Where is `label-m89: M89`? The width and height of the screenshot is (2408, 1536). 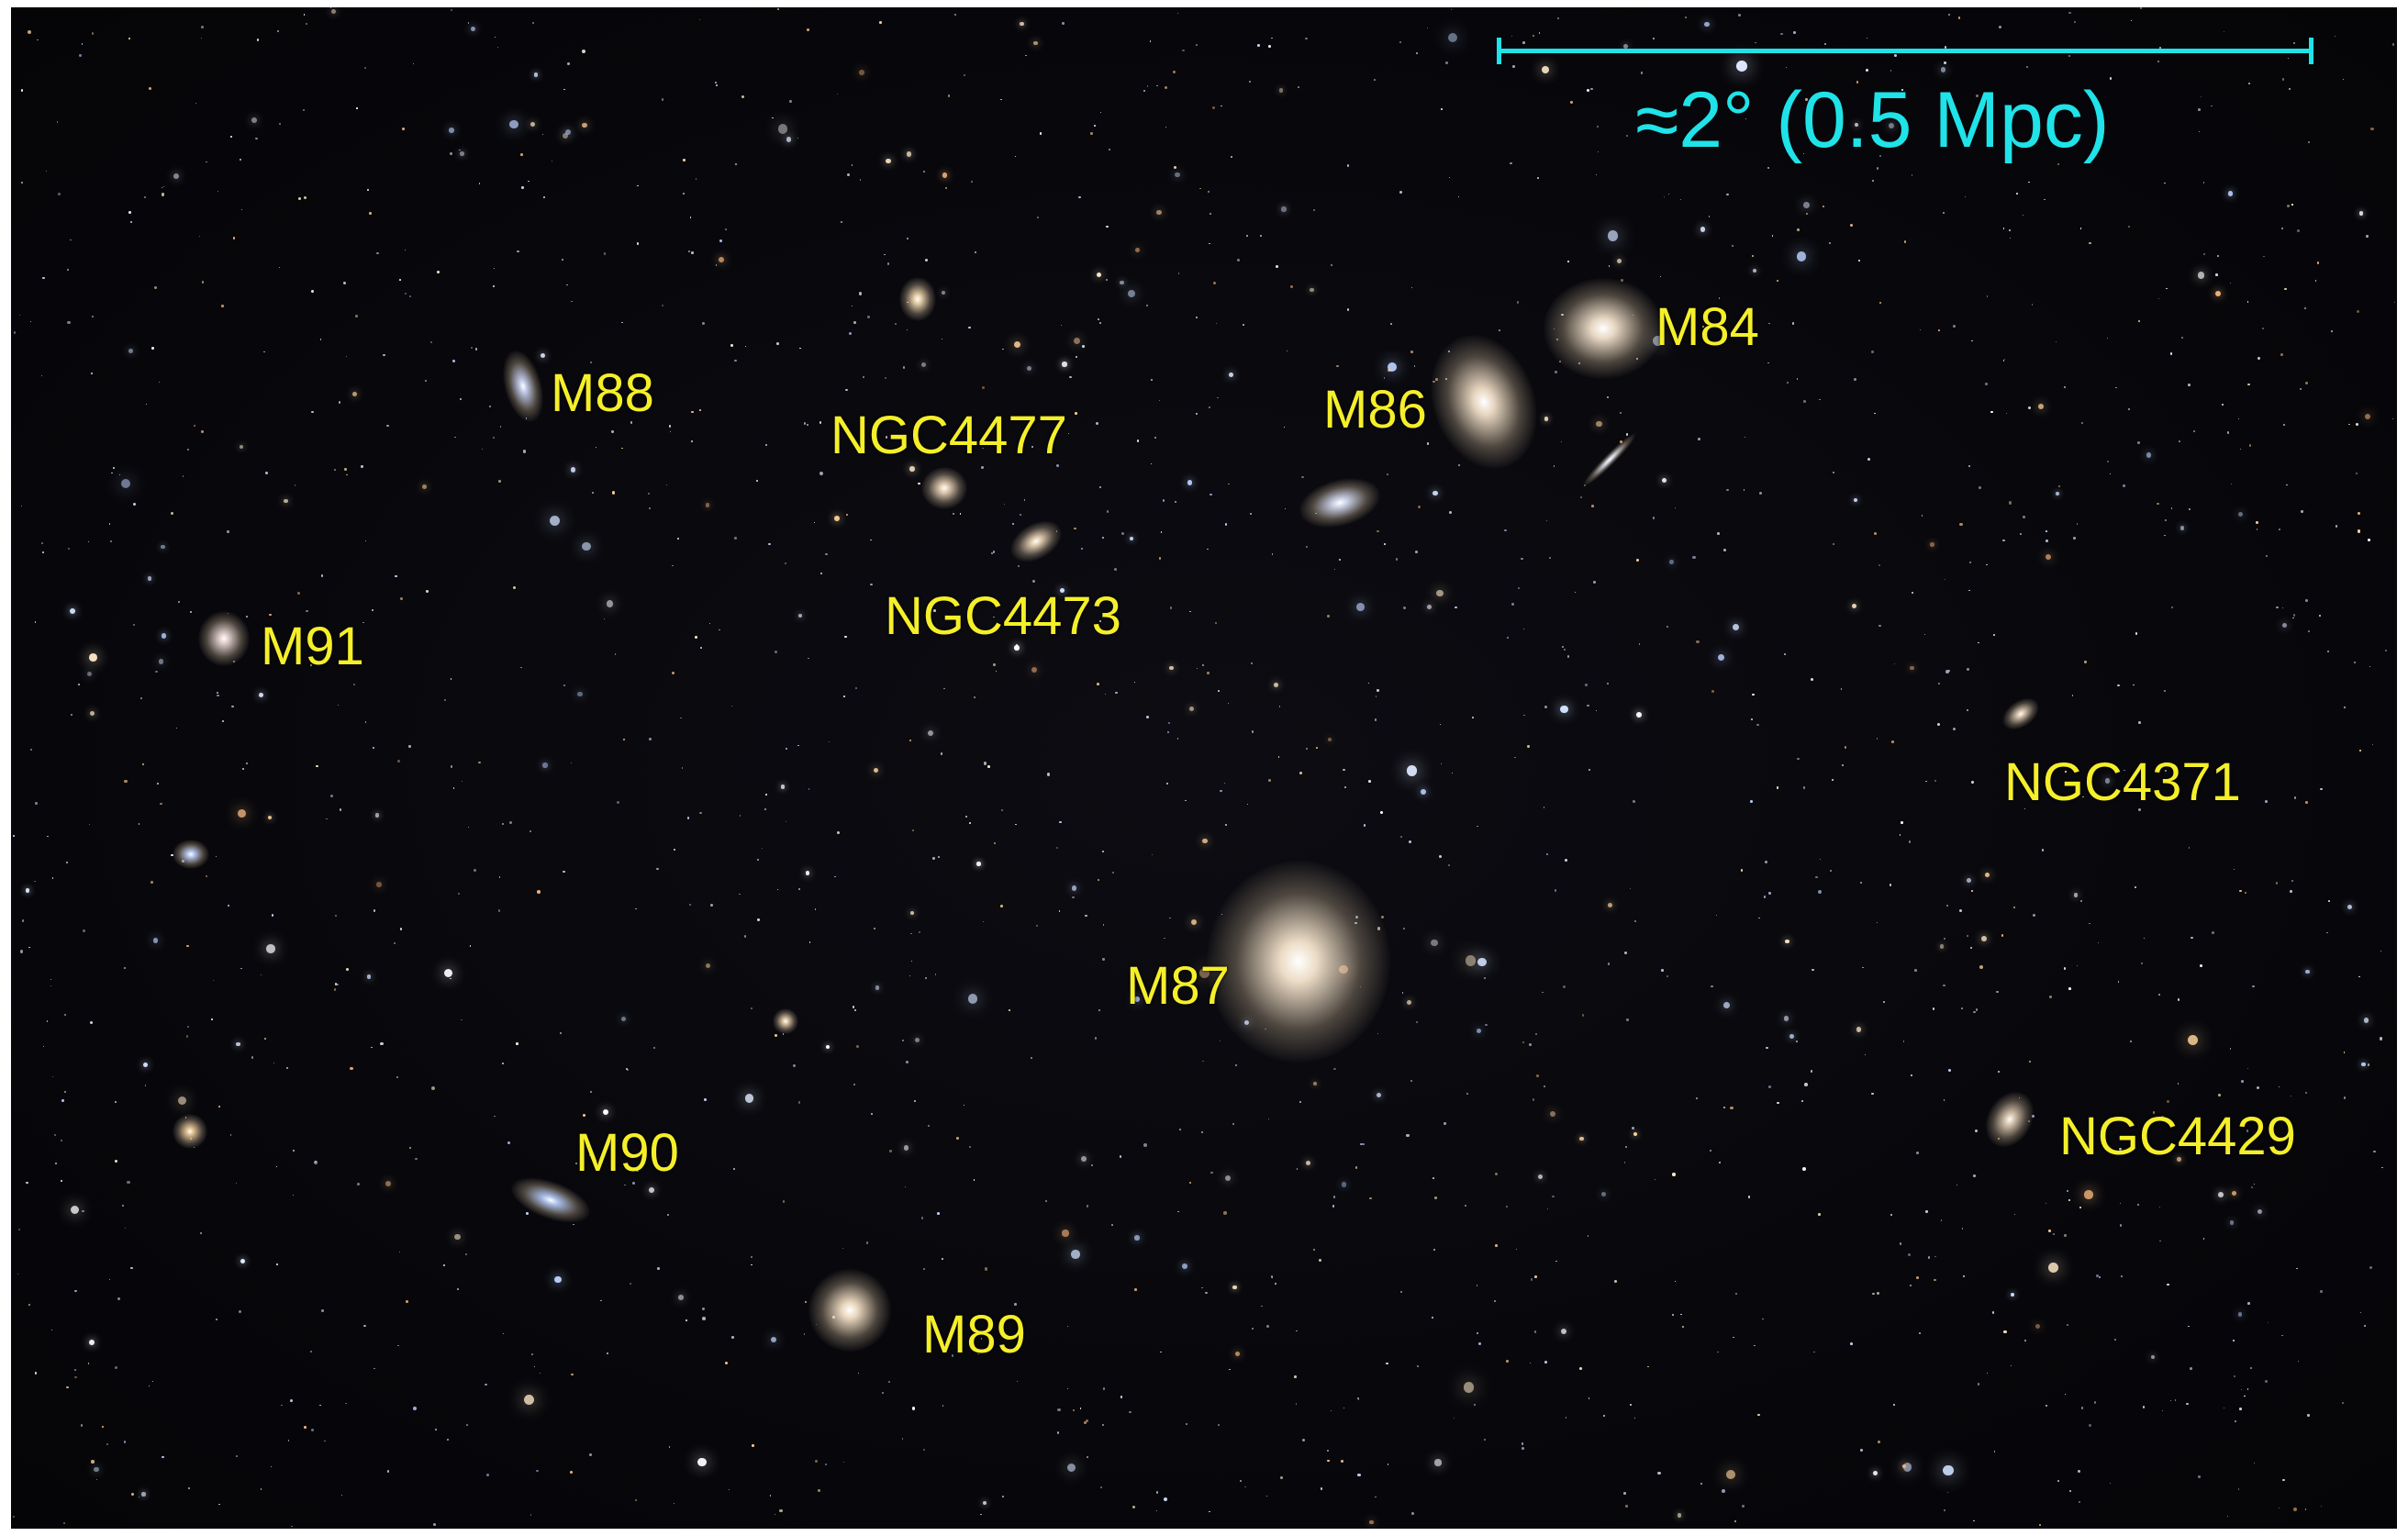
label-m89: M89 is located at coordinates (974, 1334).